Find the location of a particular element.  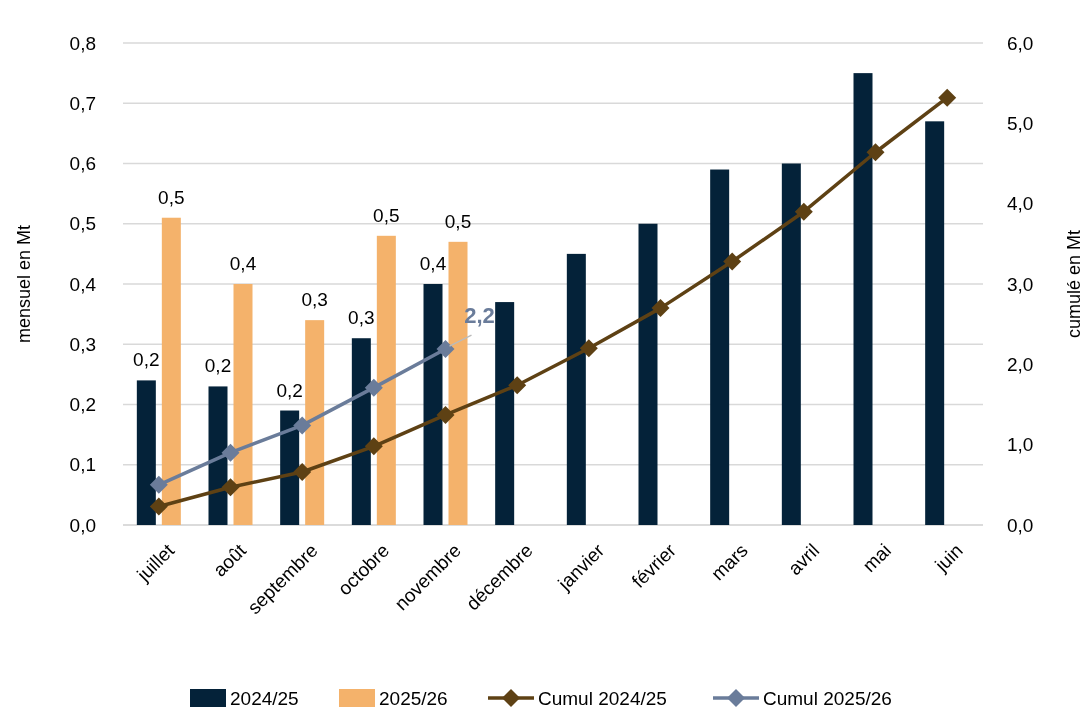

x-tick-label: juin is located at coordinates (948, 558).